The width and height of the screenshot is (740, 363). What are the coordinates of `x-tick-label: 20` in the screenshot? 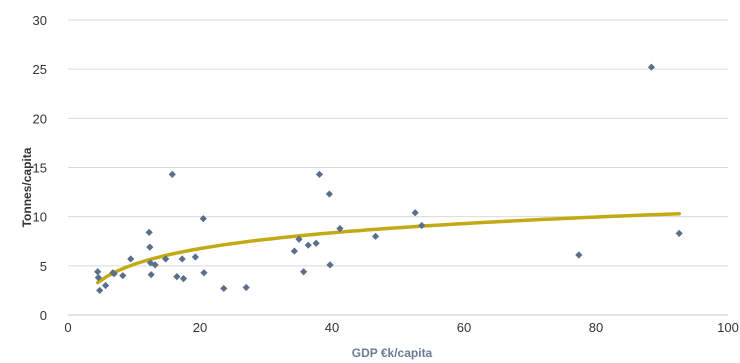 It's located at (200, 327).